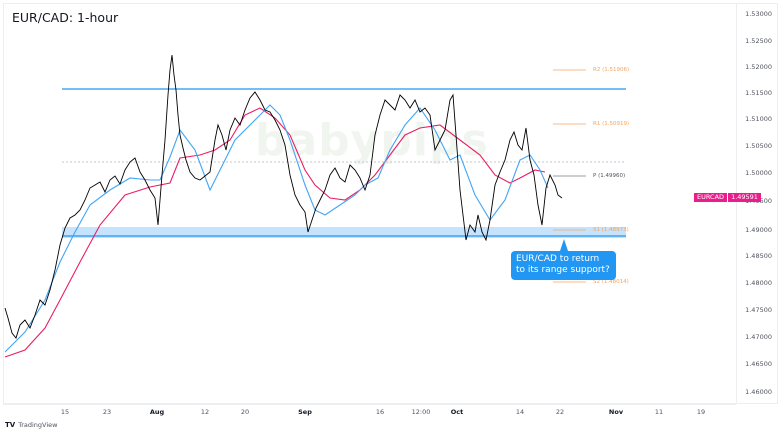 Image resolution: width=780 pixels, height=433 pixels. I want to click on callout-annotation: EUR/CAD to return to its range support?, so click(563, 265).